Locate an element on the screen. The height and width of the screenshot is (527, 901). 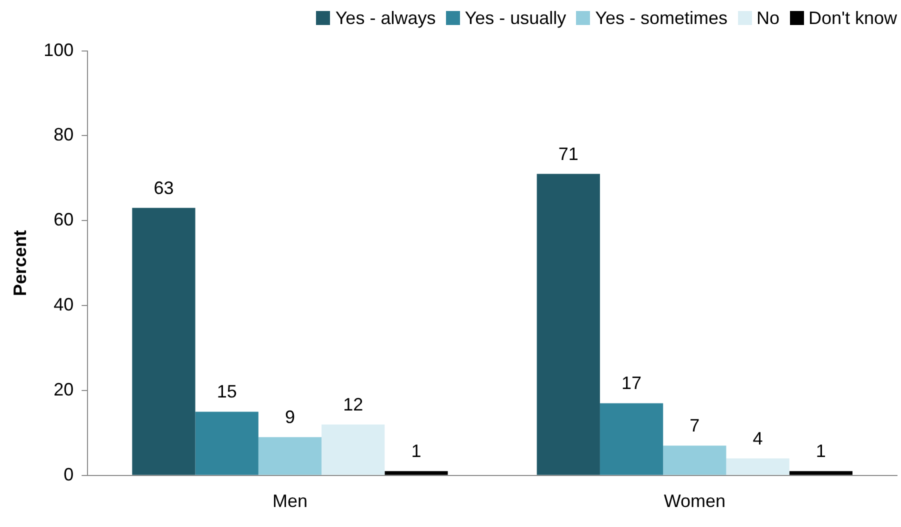
data-label: 15 is located at coordinates (226, 392).